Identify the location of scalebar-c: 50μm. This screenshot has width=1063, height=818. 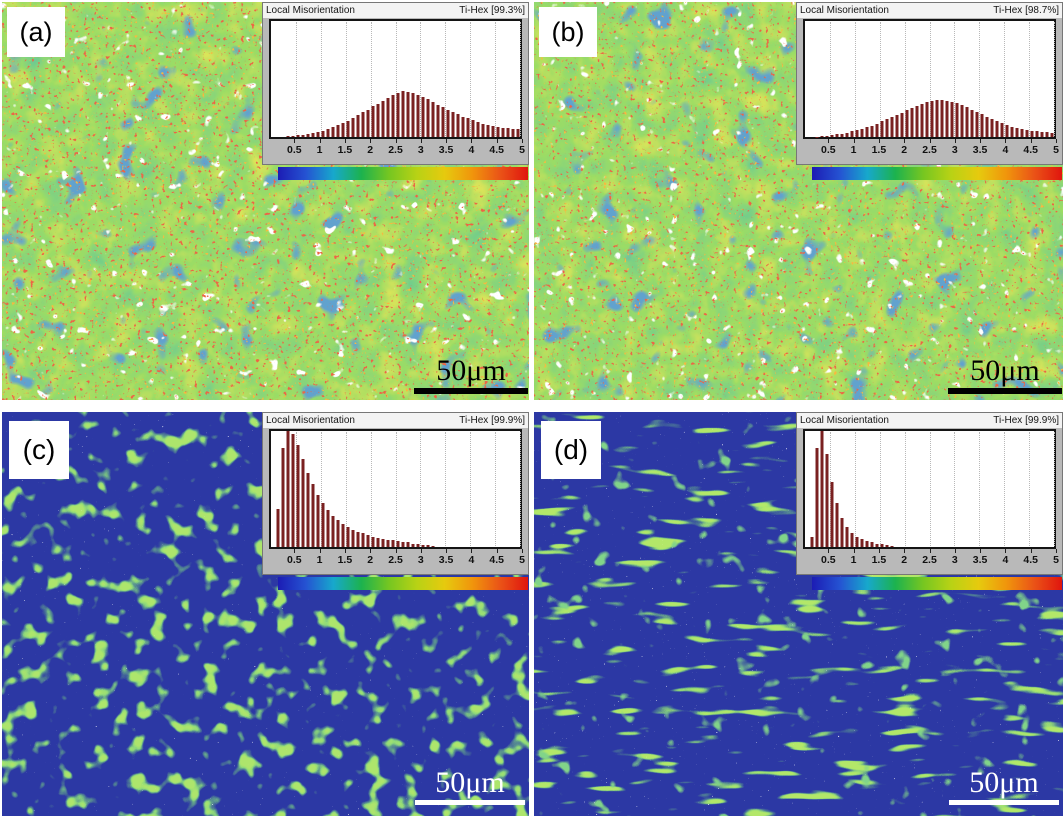
(470, 786).